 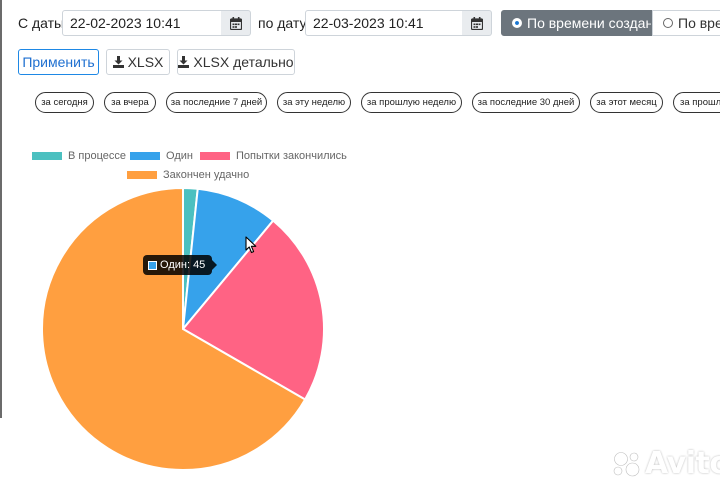 What do you see at coordinates (206, 175) in the screenshot?
I see `legend-label-3: Закончен удачно` at bounding box center [206, 175].